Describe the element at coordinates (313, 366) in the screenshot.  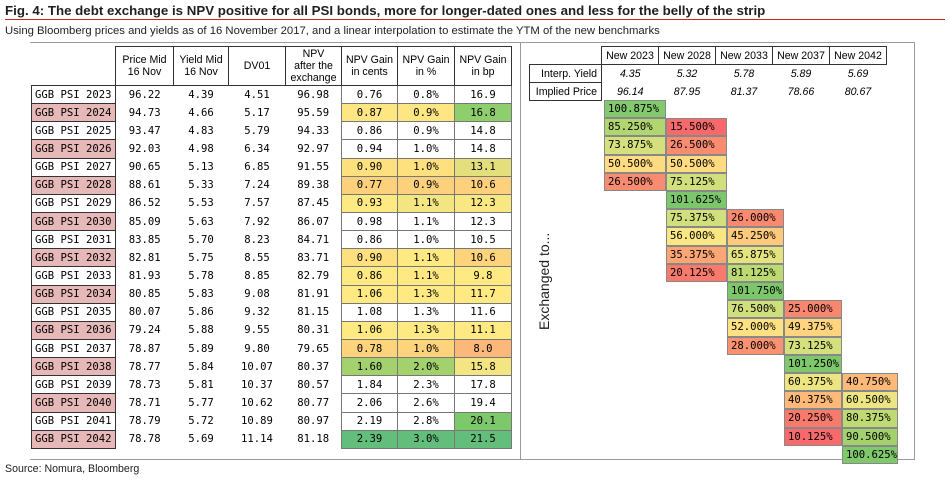
I see `npv-value: 80.37` at that location.